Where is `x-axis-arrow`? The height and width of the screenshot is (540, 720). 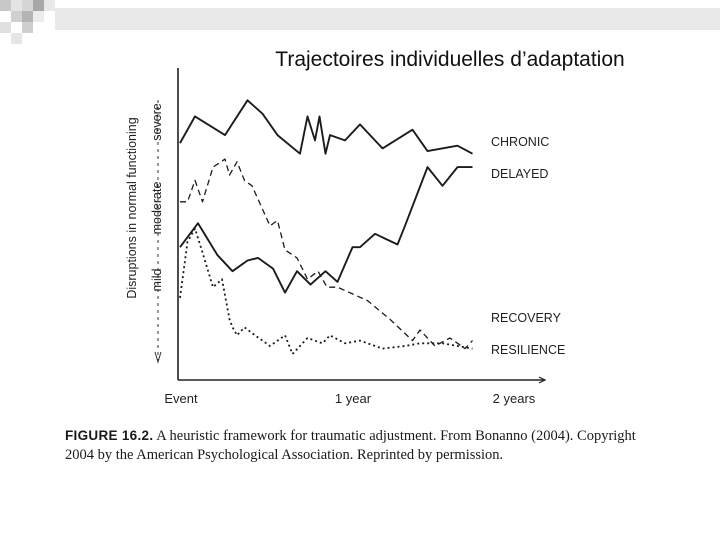
x-axis-arrow is located at coordinates (542, 380).